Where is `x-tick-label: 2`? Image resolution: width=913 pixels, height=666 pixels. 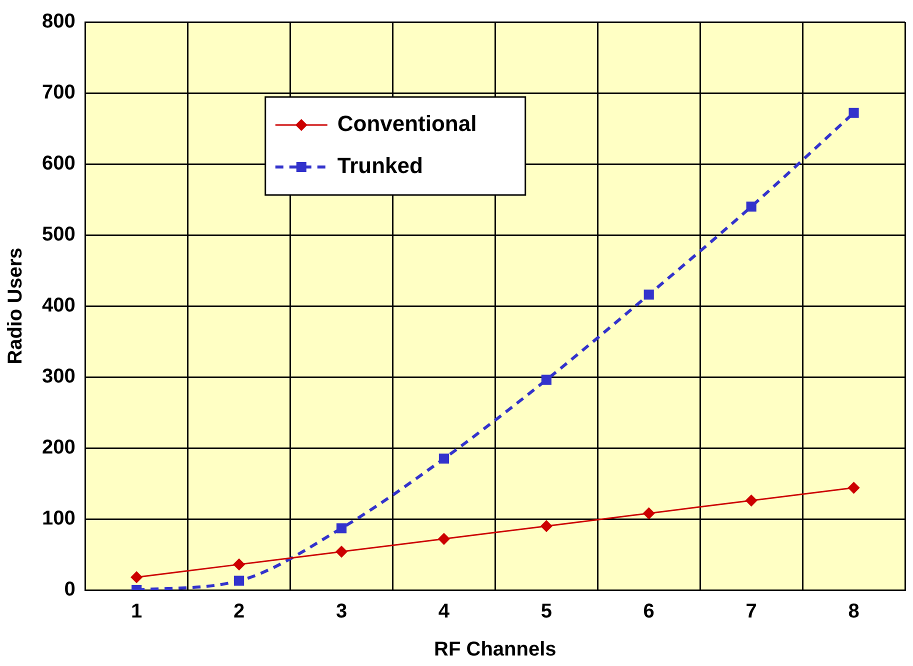 x-tick-label: 2 is located at coordinates (239, 611).